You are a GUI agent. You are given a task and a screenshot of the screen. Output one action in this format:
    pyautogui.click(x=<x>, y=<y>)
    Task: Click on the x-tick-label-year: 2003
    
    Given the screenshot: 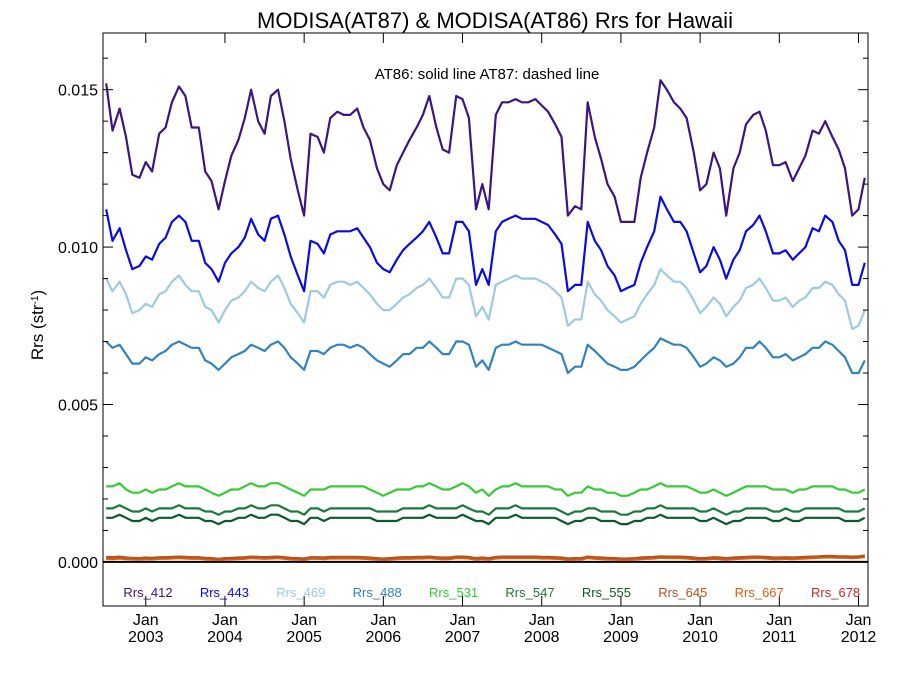 What is the action you would take?
    pyautogui.click(x=146, y=637)
    